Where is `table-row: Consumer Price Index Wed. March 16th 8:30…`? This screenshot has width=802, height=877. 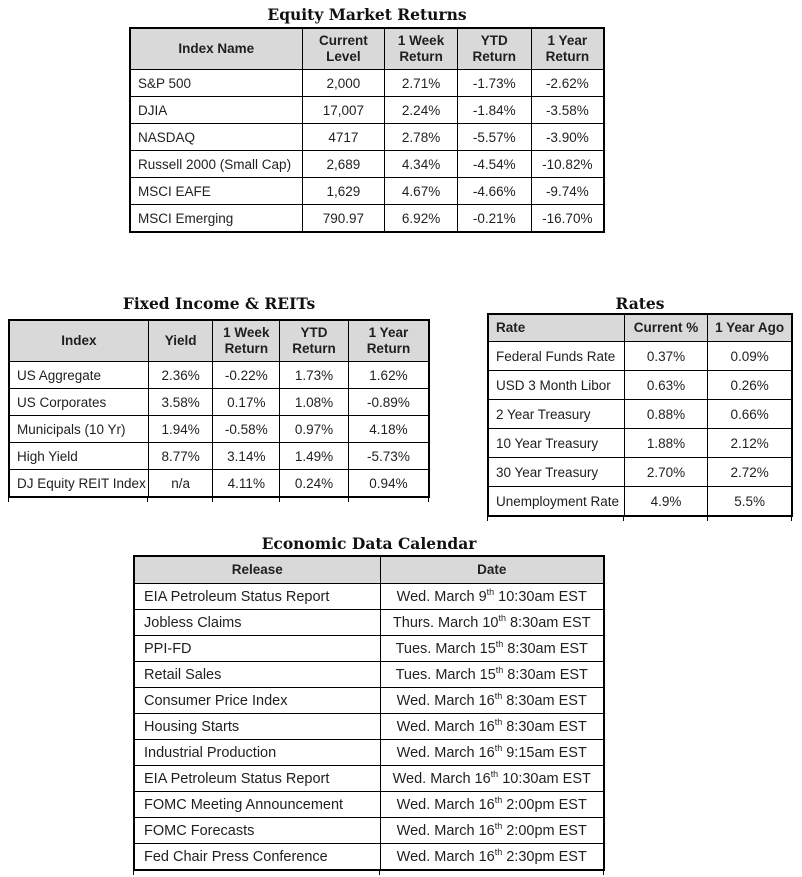
table-row: Consumer Price Index Wed. March 16th 8:30… is located at coordinates (369, 700).